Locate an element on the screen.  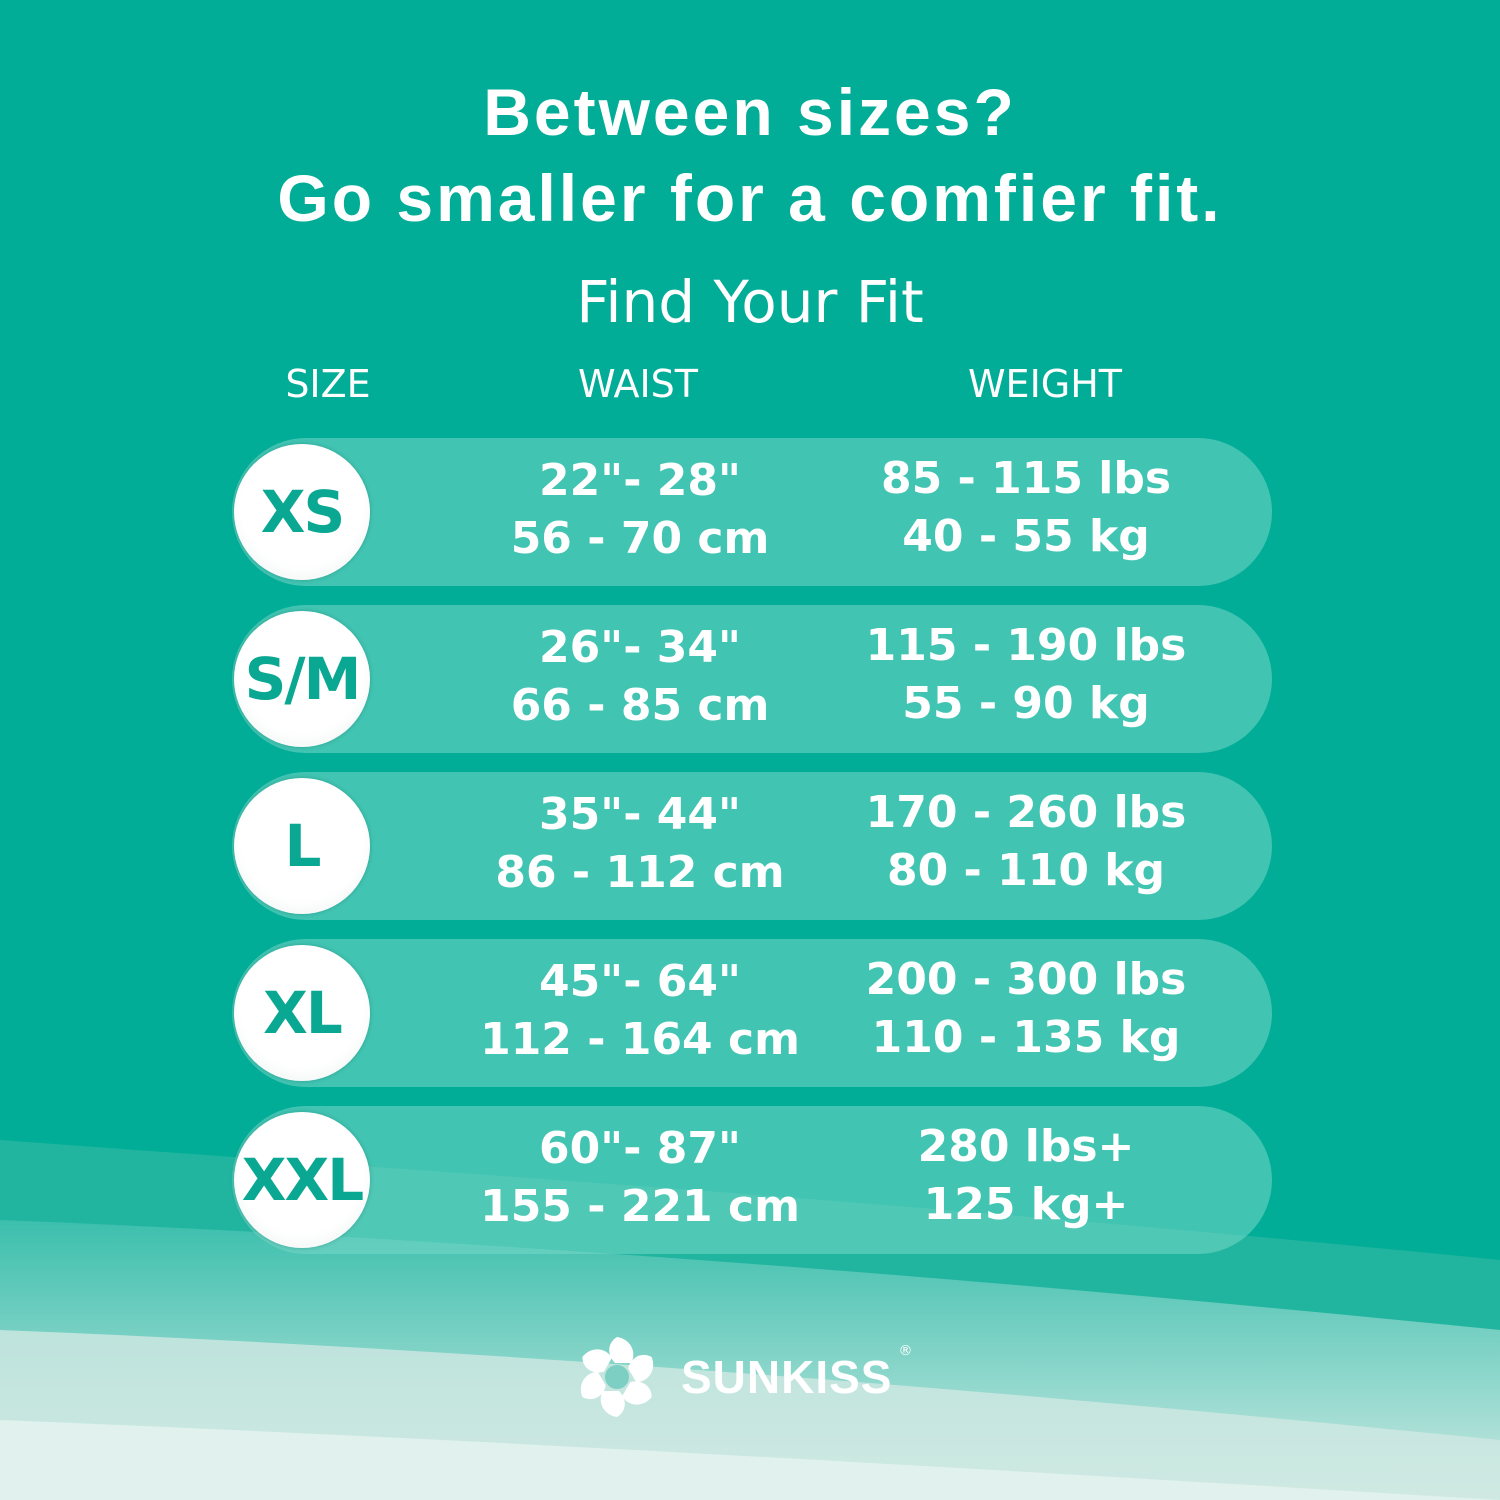
weight-lbs: 170 - 260 lbs is located at coordinates (1026, 812).